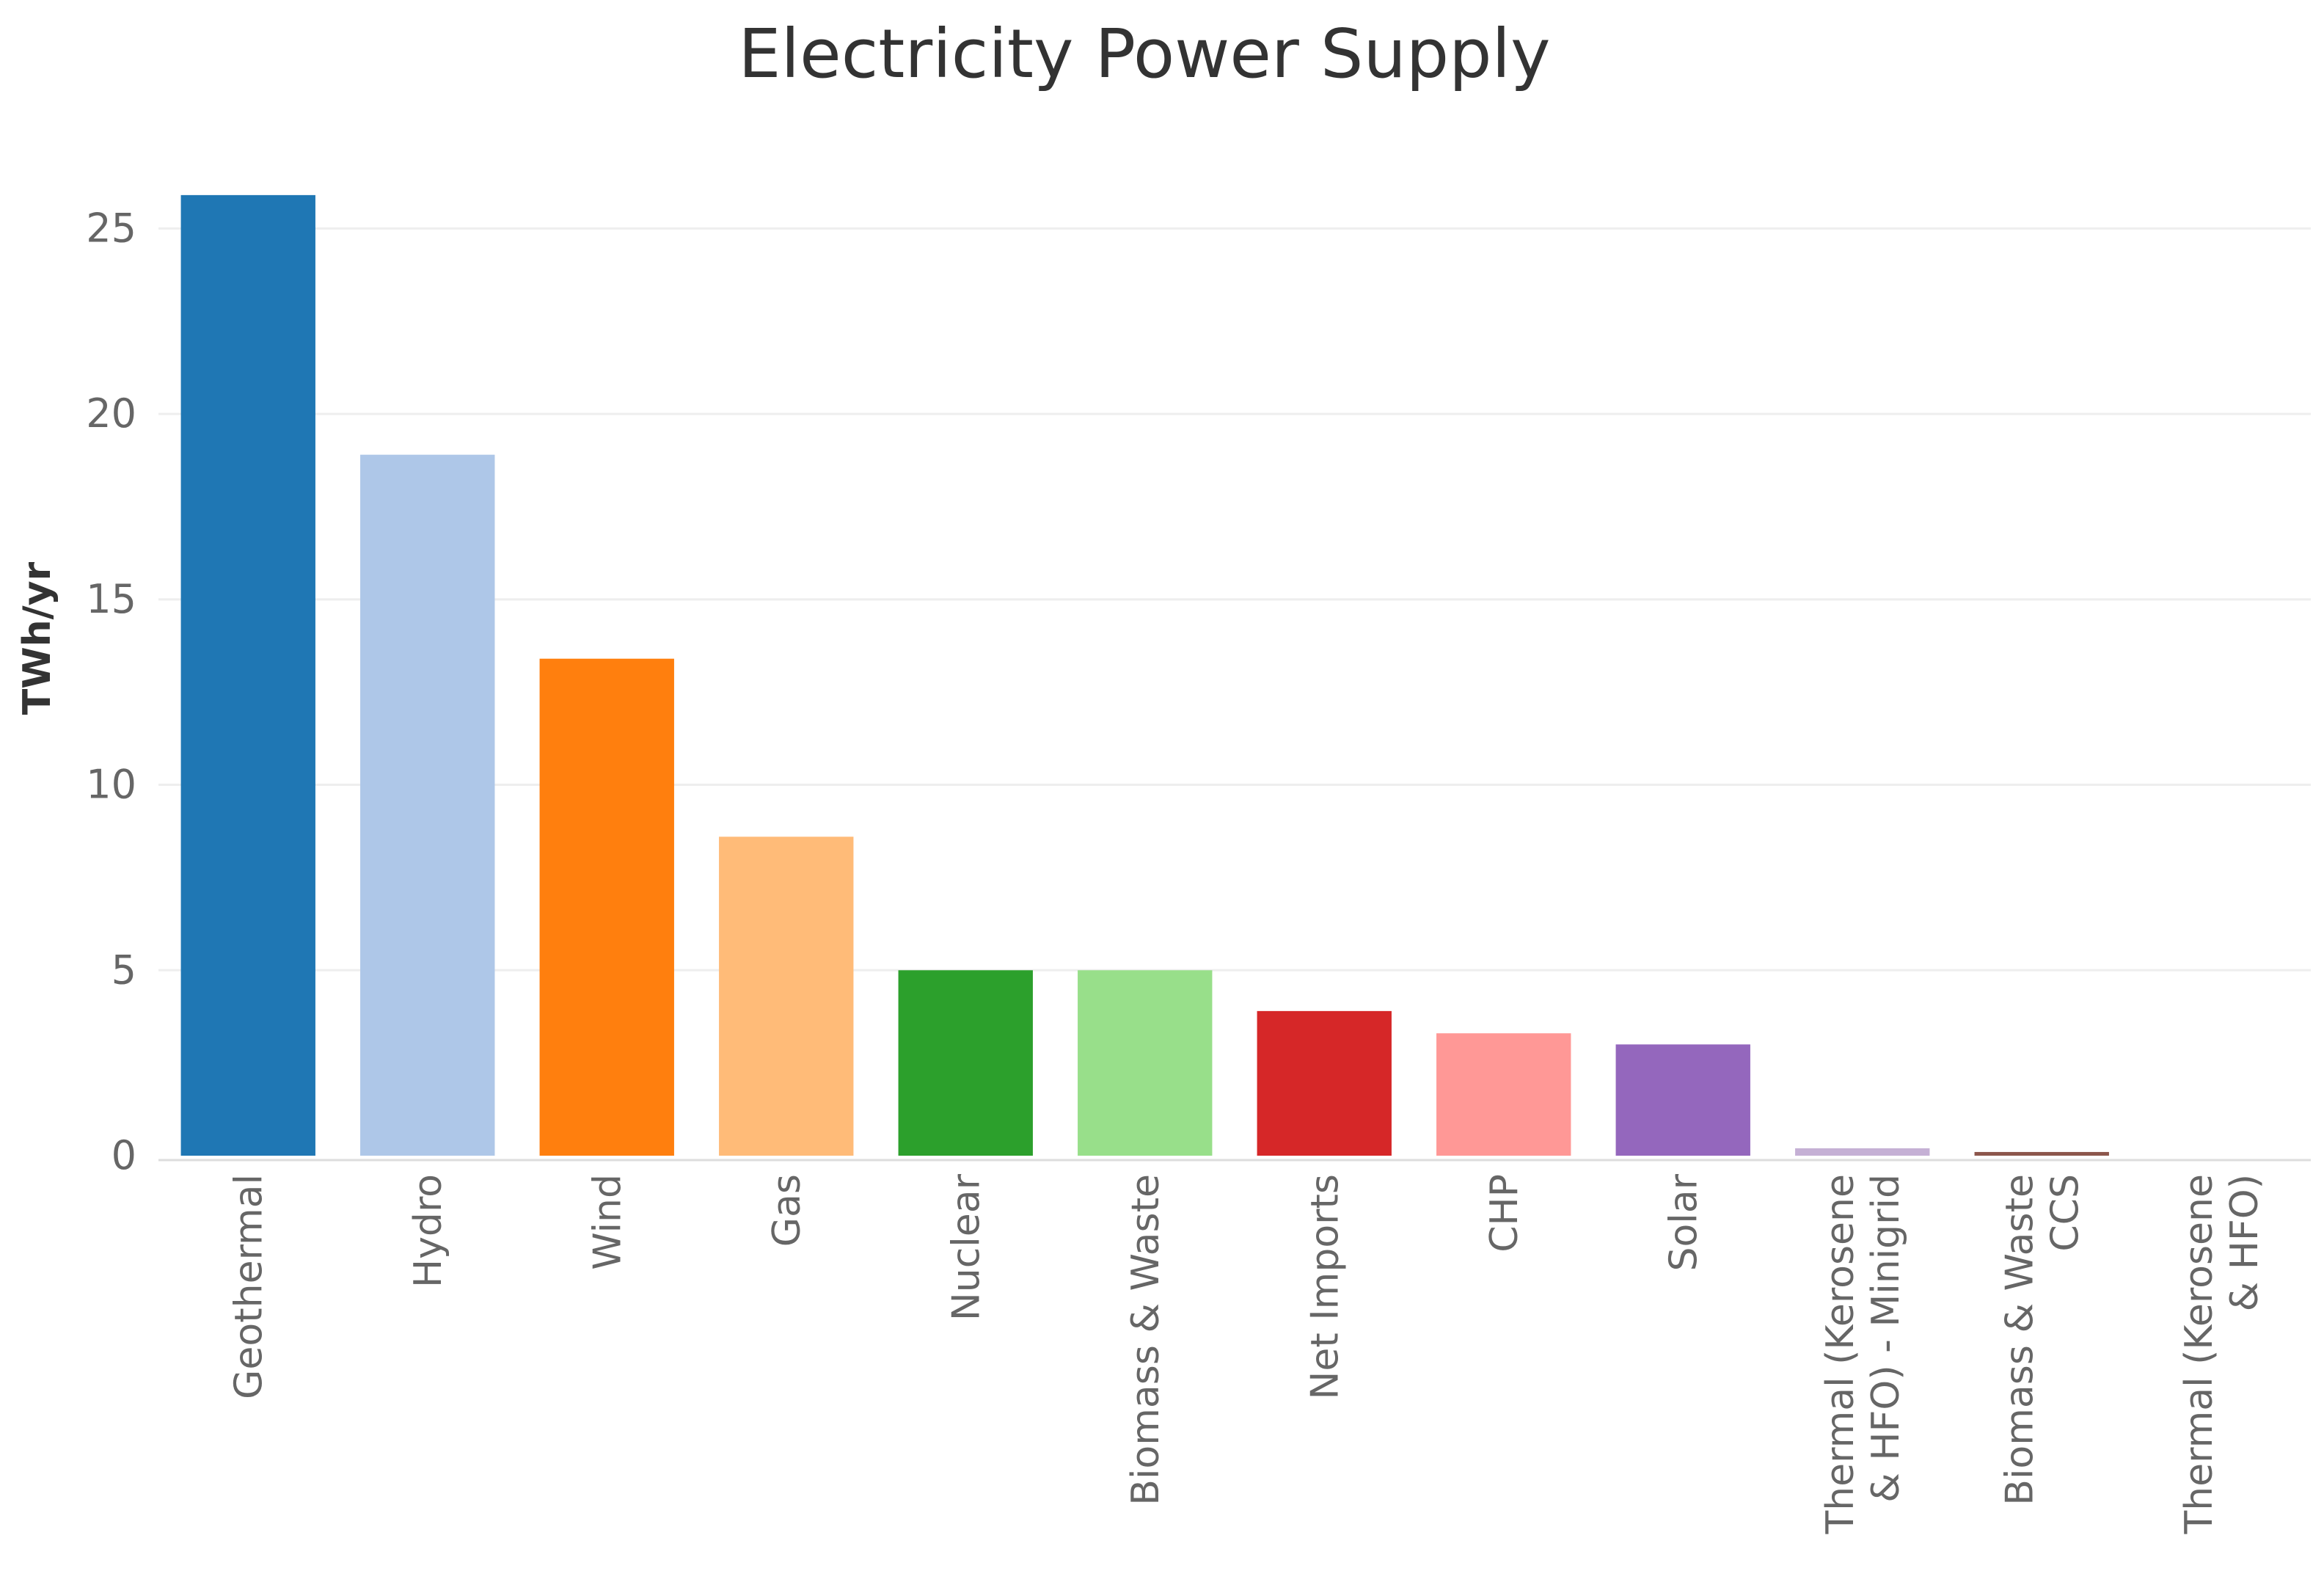 The image size is (2324, 1571). Describe the element at coordinates (1863, 1354) in the screenshot. I see `x-tick-label: Thermal (Kerosene& HFO) - Minigrid` at that location.